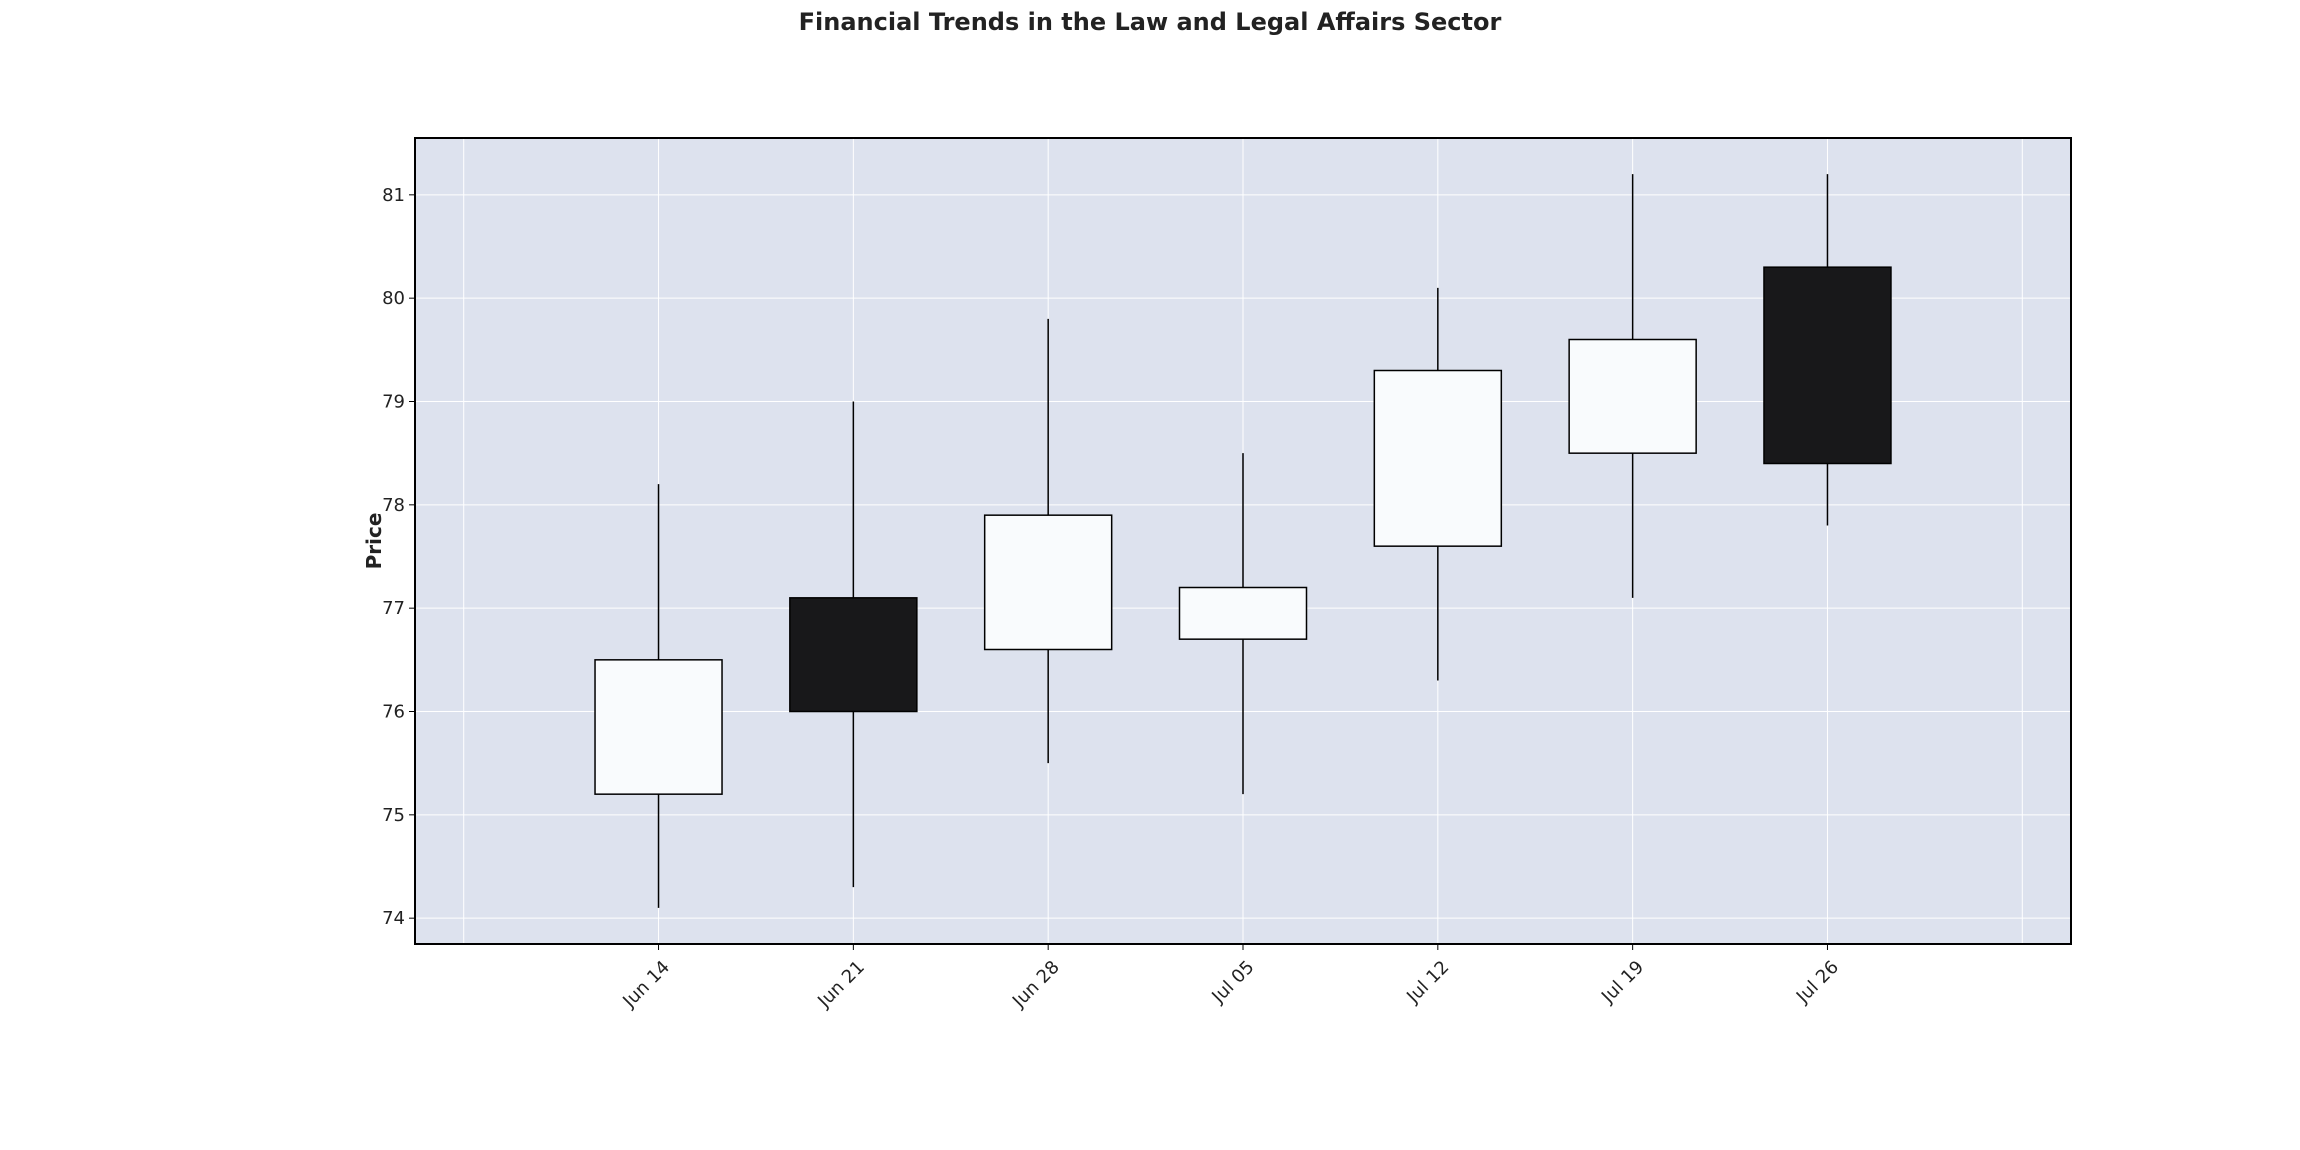 The height and width of the screenshot is (1150, 2300). What do you see at coordinates (393, 712) in the screenshot?
I see `y-tick-label: 76` at bounding box center [393, 712].